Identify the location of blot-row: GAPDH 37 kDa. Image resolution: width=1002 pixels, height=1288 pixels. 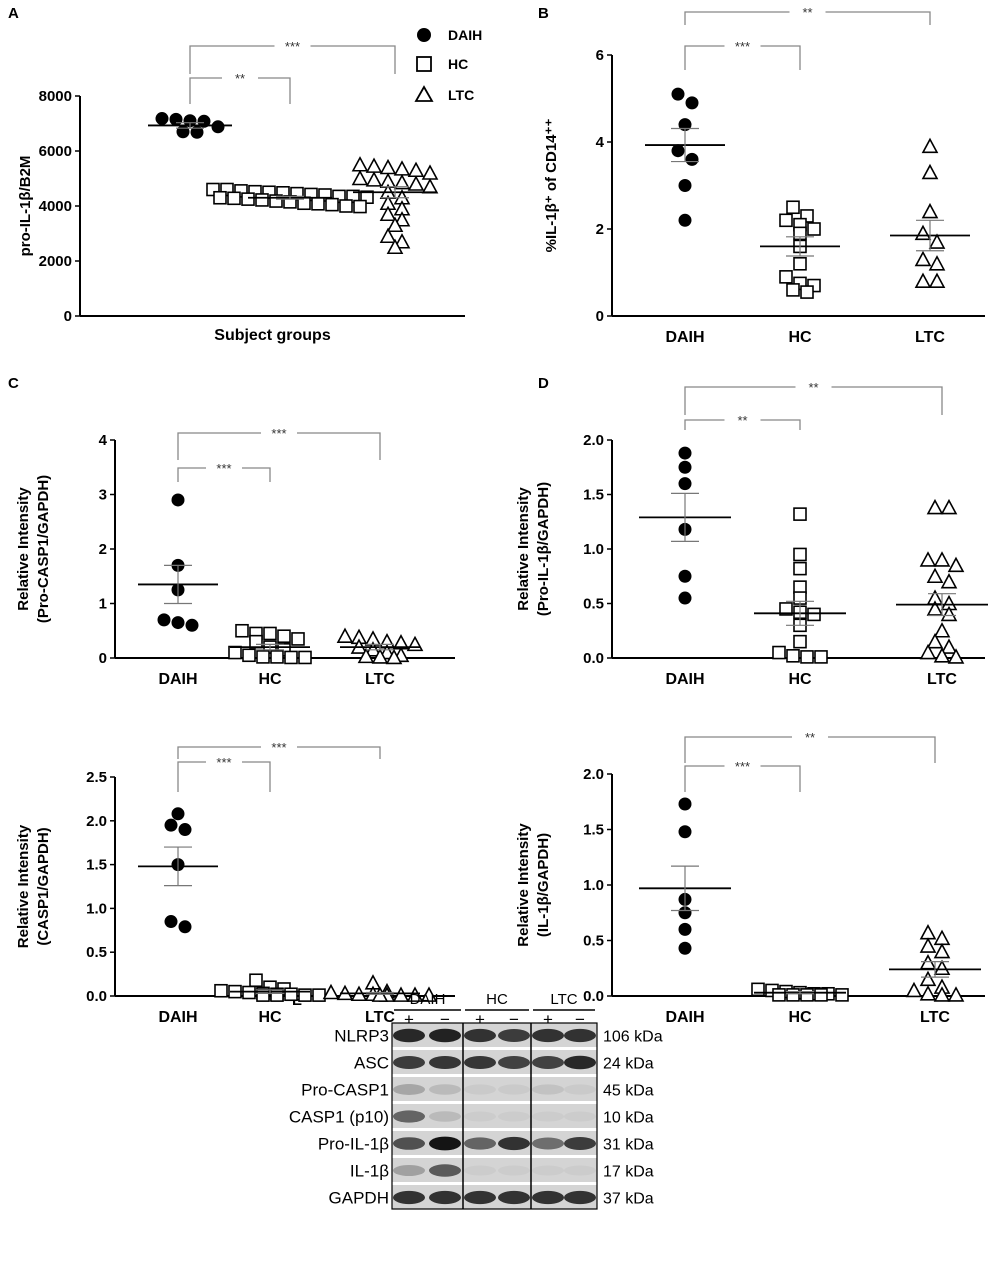
(491, 1197).